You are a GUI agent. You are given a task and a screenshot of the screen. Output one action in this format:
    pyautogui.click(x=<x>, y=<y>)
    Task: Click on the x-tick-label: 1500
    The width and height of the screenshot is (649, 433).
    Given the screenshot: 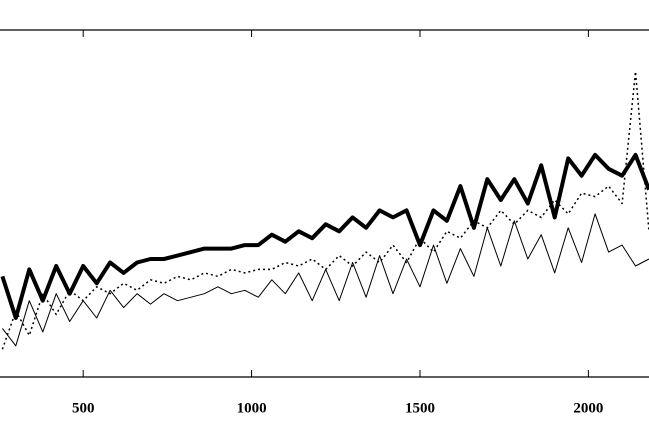 What is the action you would take?
    pyautogui.click(x=420, y=408)
    